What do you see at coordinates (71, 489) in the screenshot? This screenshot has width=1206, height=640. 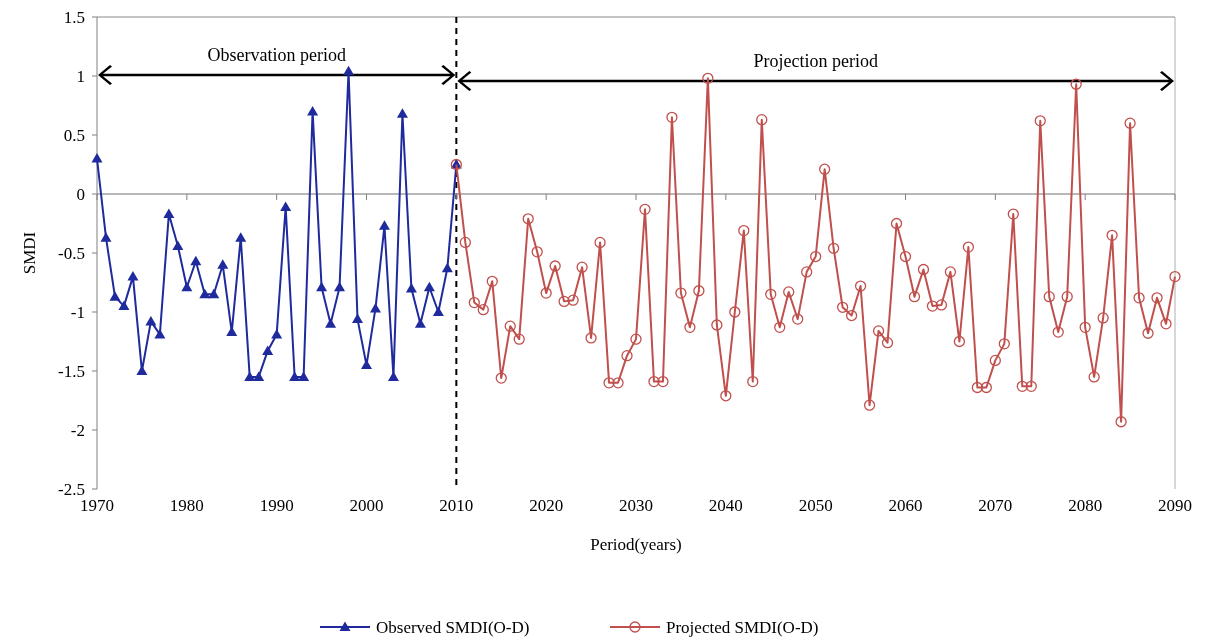 I see `y-tick-label: -2.5` at bounding box center [71, 489].